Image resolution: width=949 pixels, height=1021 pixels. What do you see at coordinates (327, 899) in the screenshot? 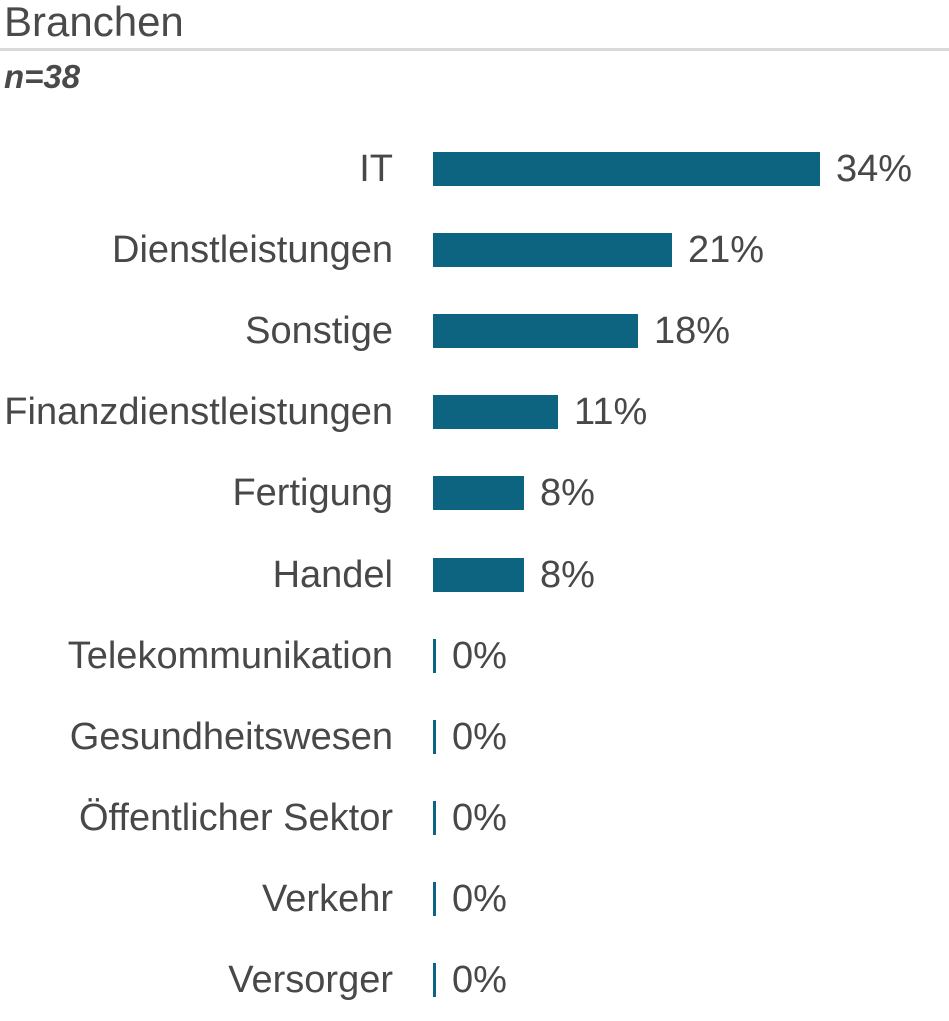
I see `category-label: Verkehr` at bounding box center [327, 899].